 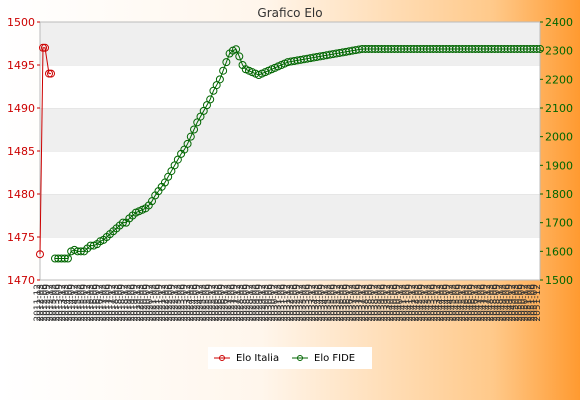 I want to click on legend-item-elo-fide: Elo FIDE, so click(x=323, y=358).